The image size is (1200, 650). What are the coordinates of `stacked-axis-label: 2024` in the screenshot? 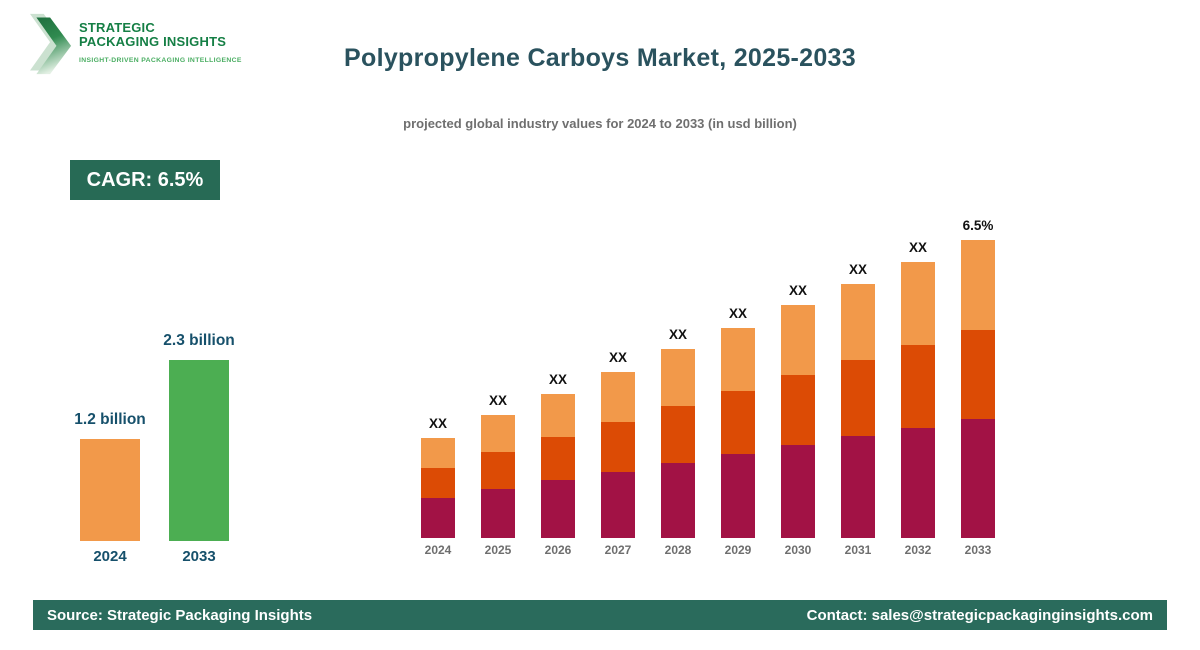 It's located at (438, 550).